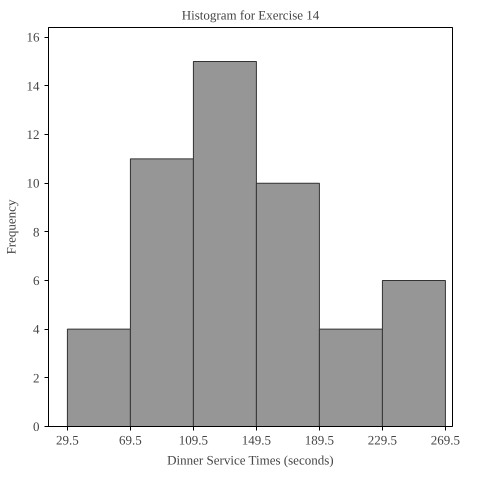 This screenshot has width=482, height=480. I want to click on y-tick-label: 12, so click(33, 134).